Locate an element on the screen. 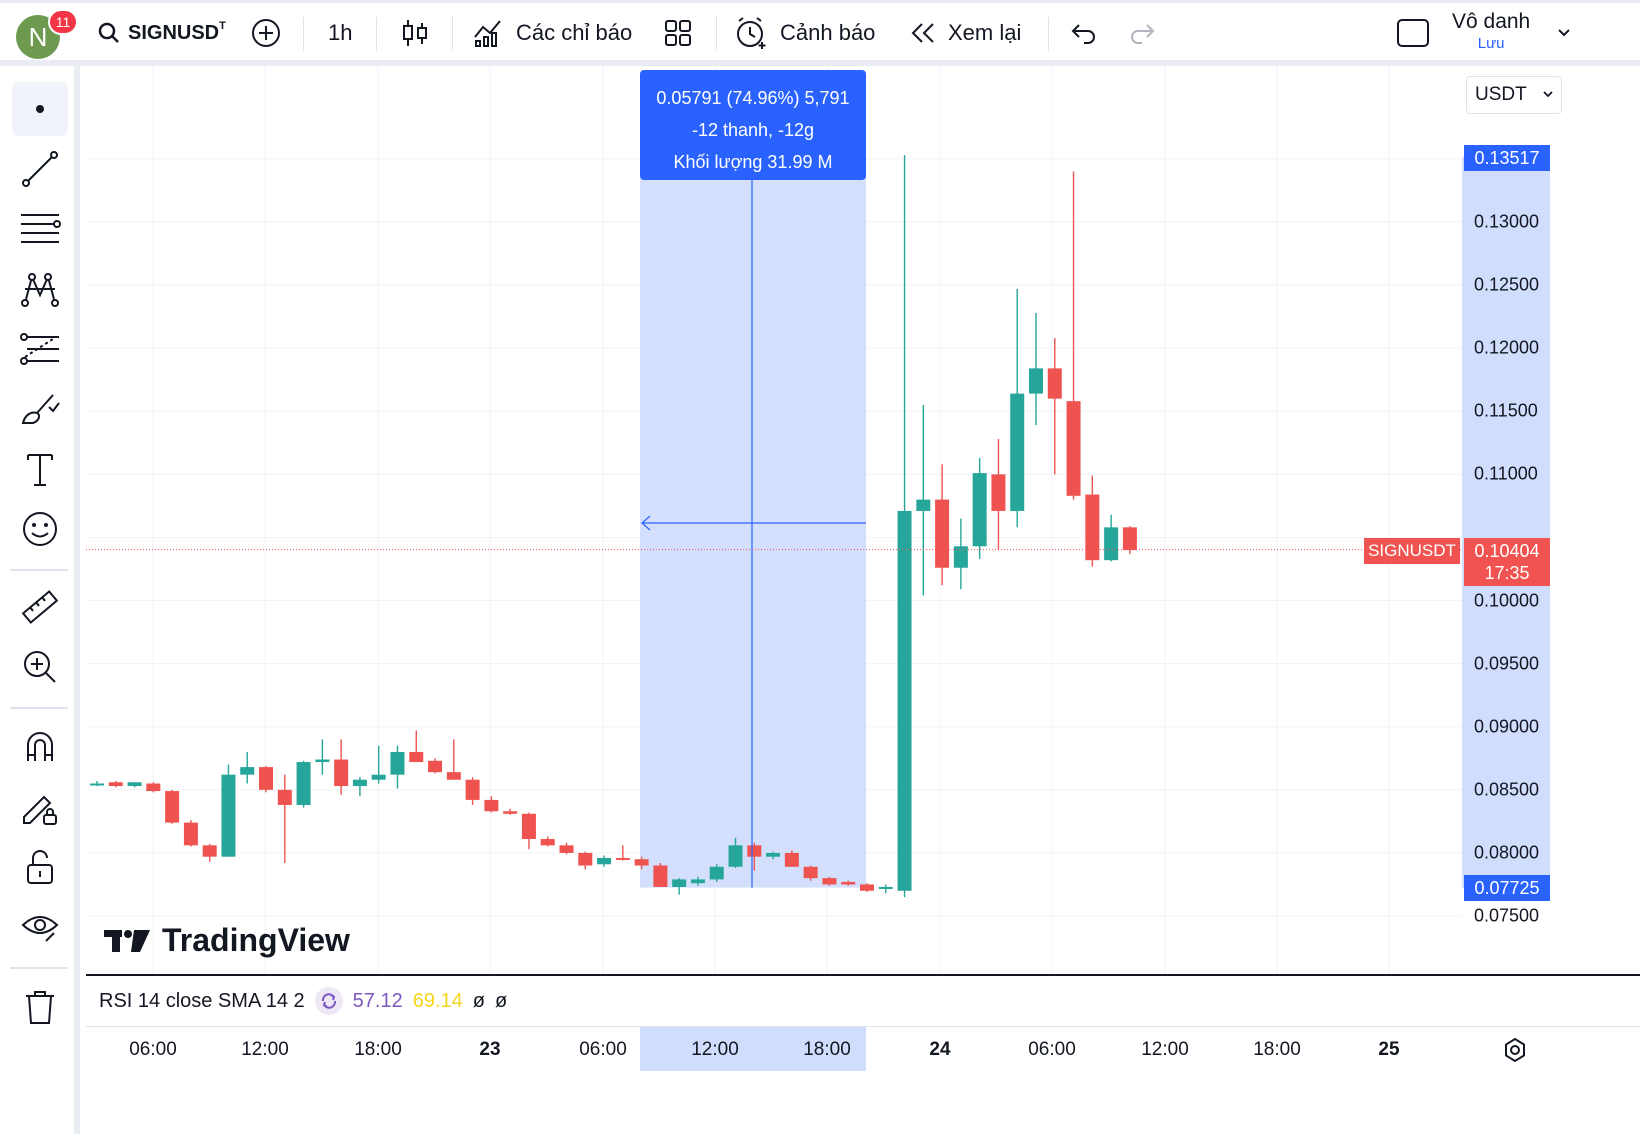 This screenshot has height=1134, width=1640. eye-icon is located at coordinates (40, 929).